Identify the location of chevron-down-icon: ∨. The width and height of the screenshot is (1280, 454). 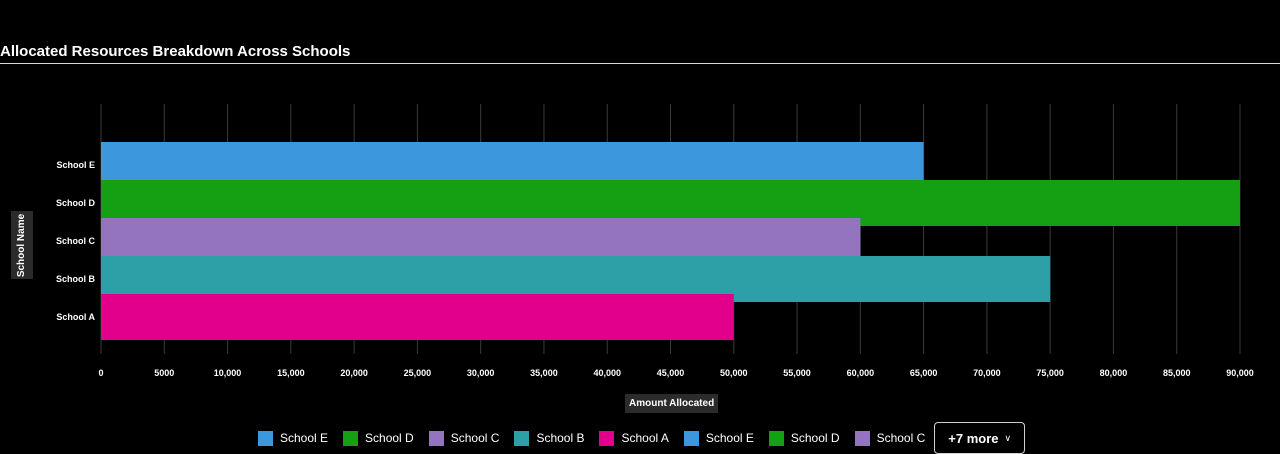
(1008, 437).